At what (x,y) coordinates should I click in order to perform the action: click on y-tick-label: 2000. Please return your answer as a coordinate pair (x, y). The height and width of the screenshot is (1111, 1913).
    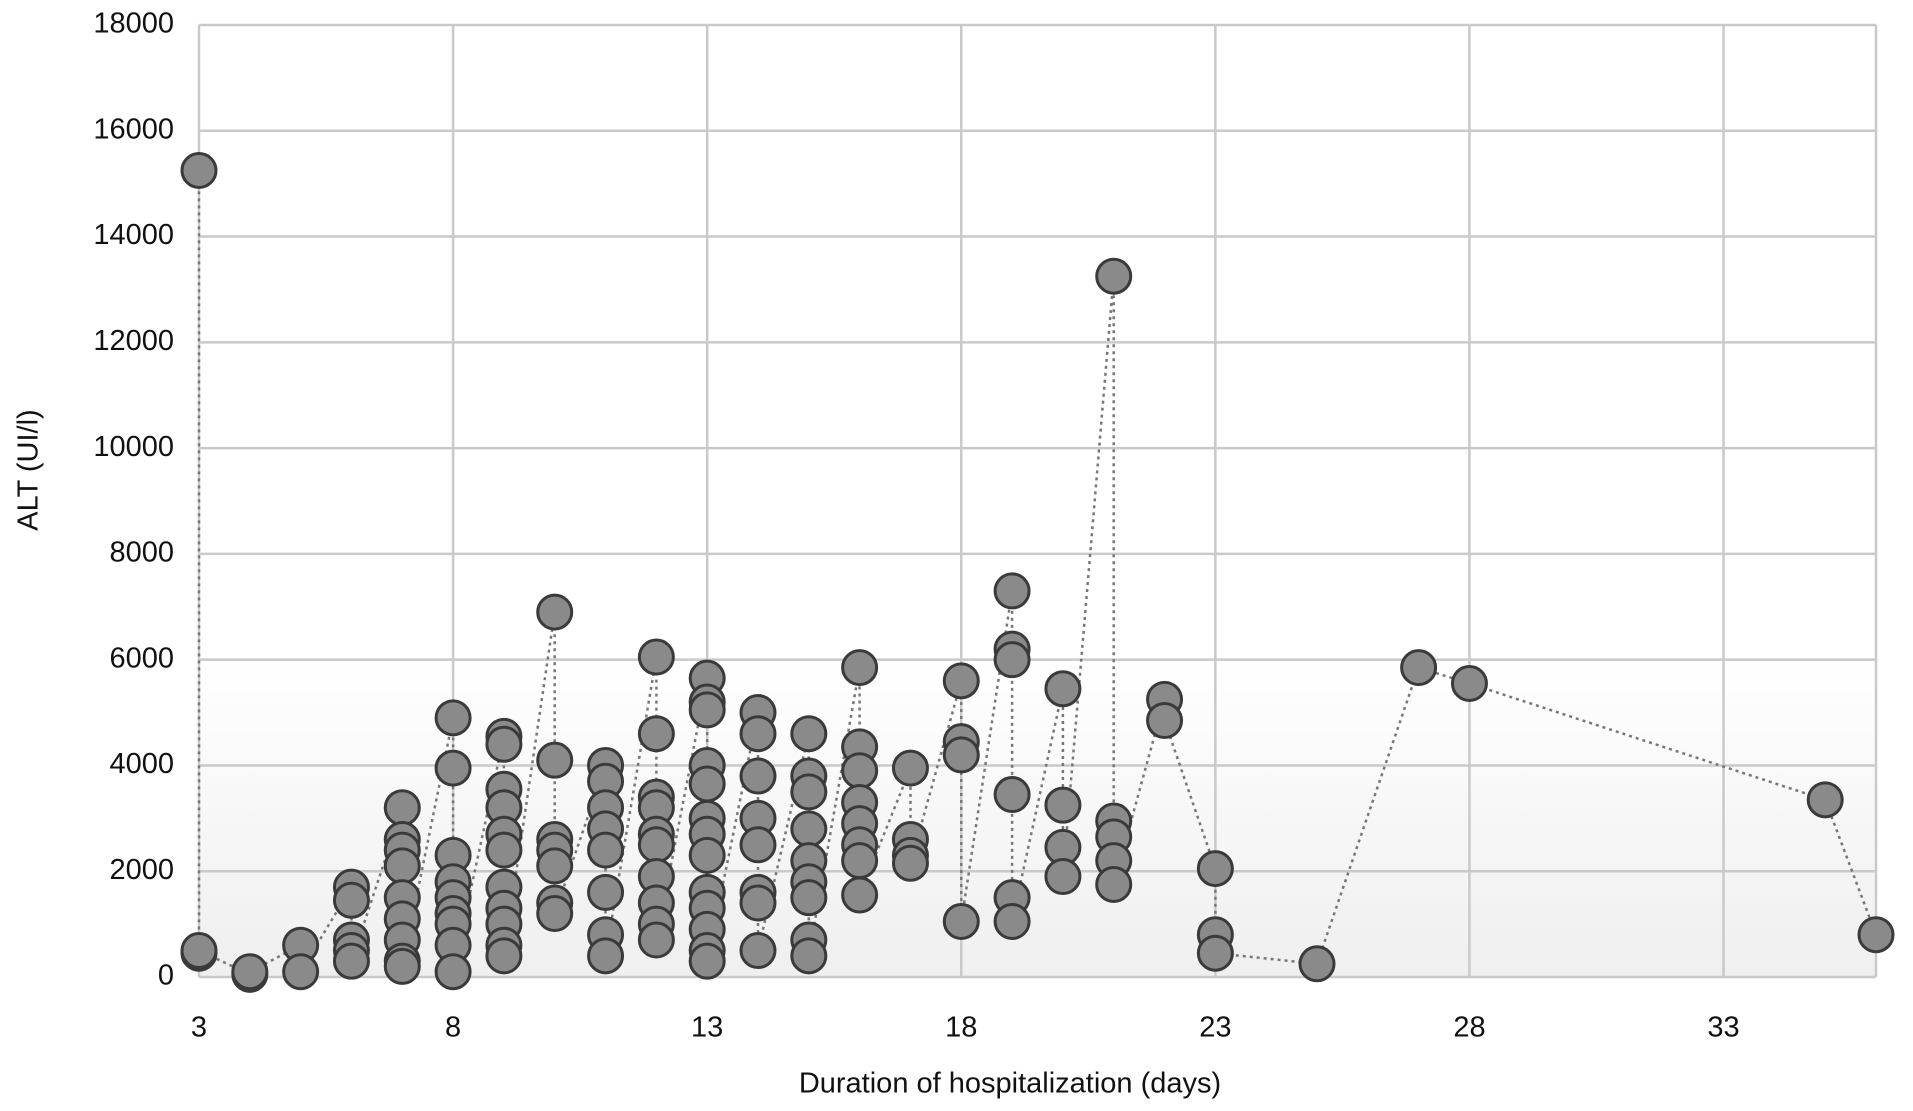
    Looking at the image, I should click on (141, 870).